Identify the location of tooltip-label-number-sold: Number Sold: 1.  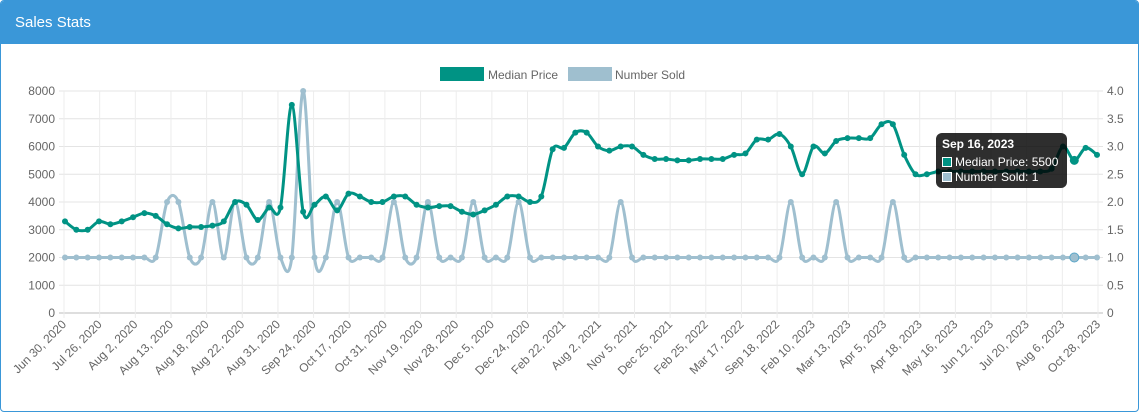
(997, 177).